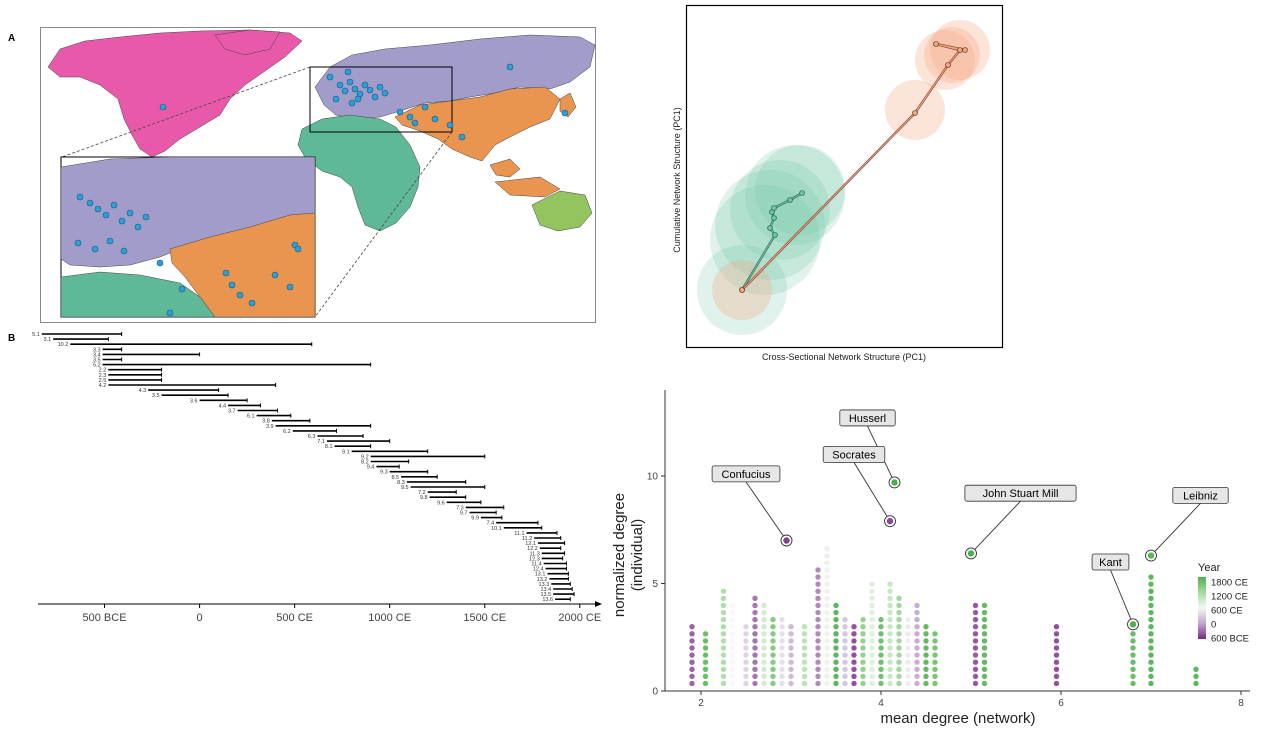 The image size is (1277, 729). I want to click on timeline-bar-label: 4.3, so click(143, 391).